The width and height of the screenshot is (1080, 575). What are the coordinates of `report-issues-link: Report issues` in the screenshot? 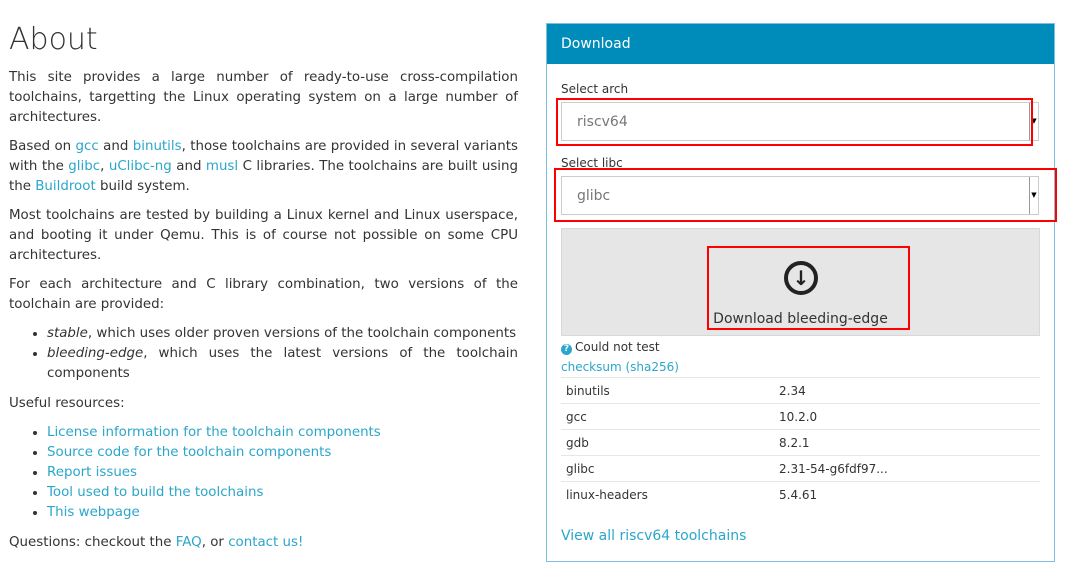 It's located at (92, 472).